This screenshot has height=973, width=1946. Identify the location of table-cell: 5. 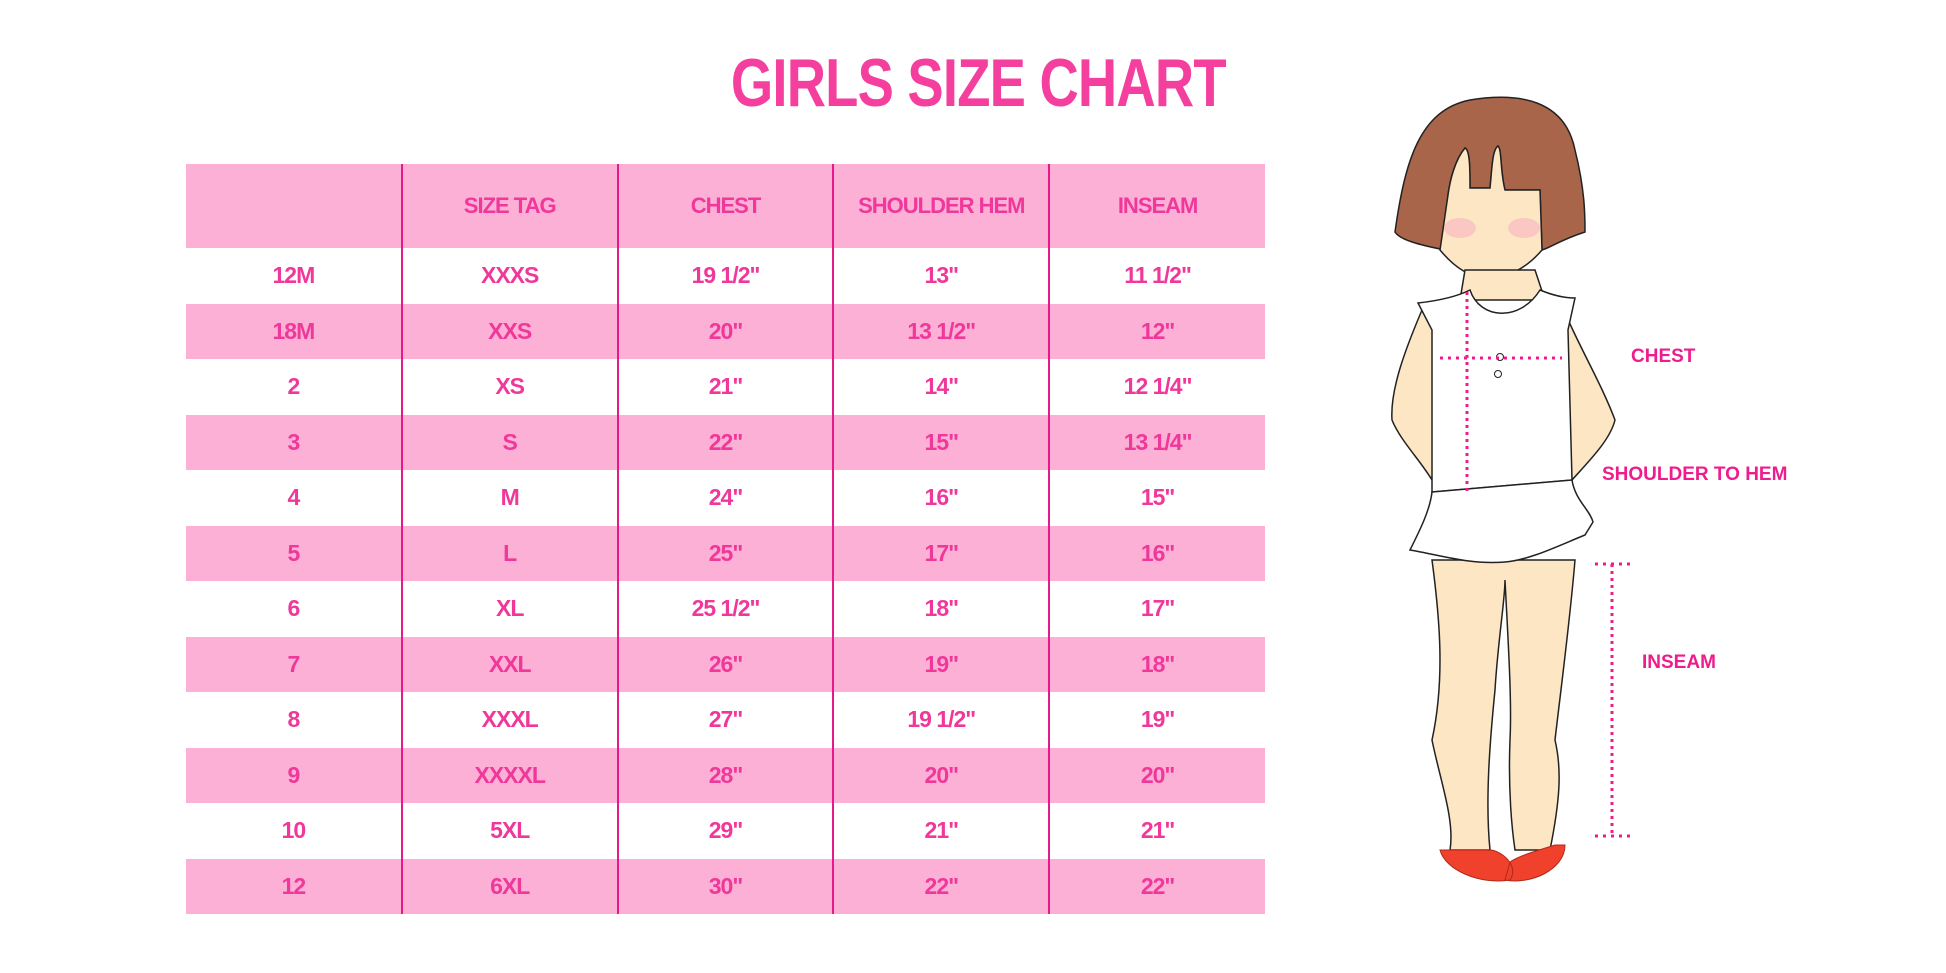
(294, 553).